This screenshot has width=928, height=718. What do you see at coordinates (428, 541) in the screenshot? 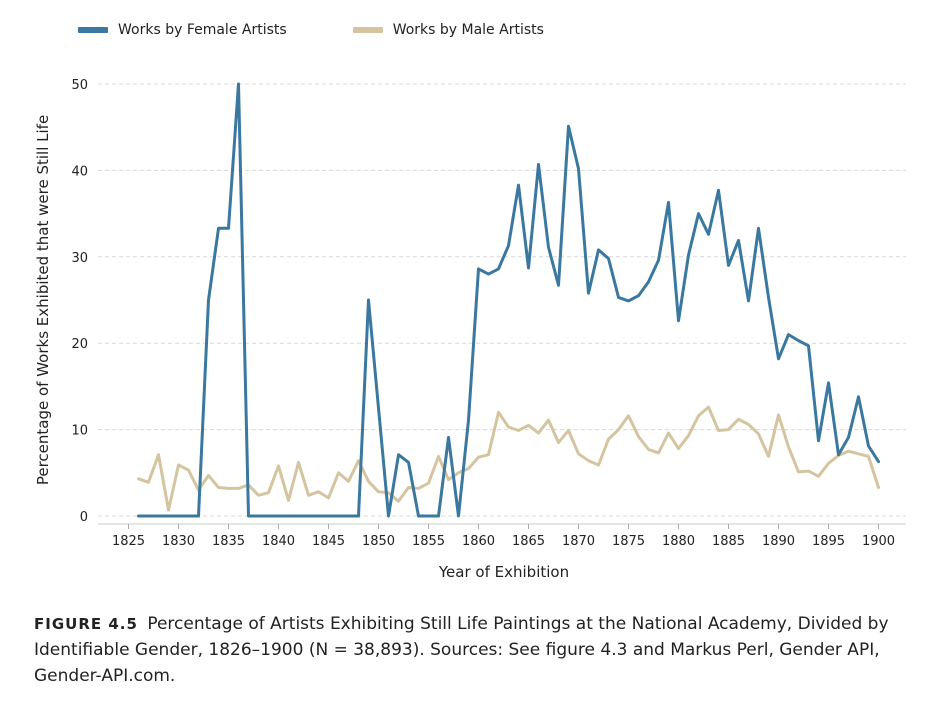
I see `x-tick-label: 1855` at bounding box center [428, 541].